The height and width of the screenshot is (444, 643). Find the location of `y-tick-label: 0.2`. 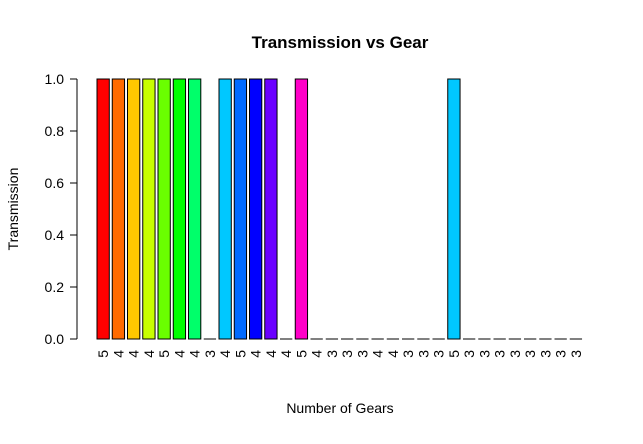

y-tick-label: 0.2 is located at coordinates (55, 287).